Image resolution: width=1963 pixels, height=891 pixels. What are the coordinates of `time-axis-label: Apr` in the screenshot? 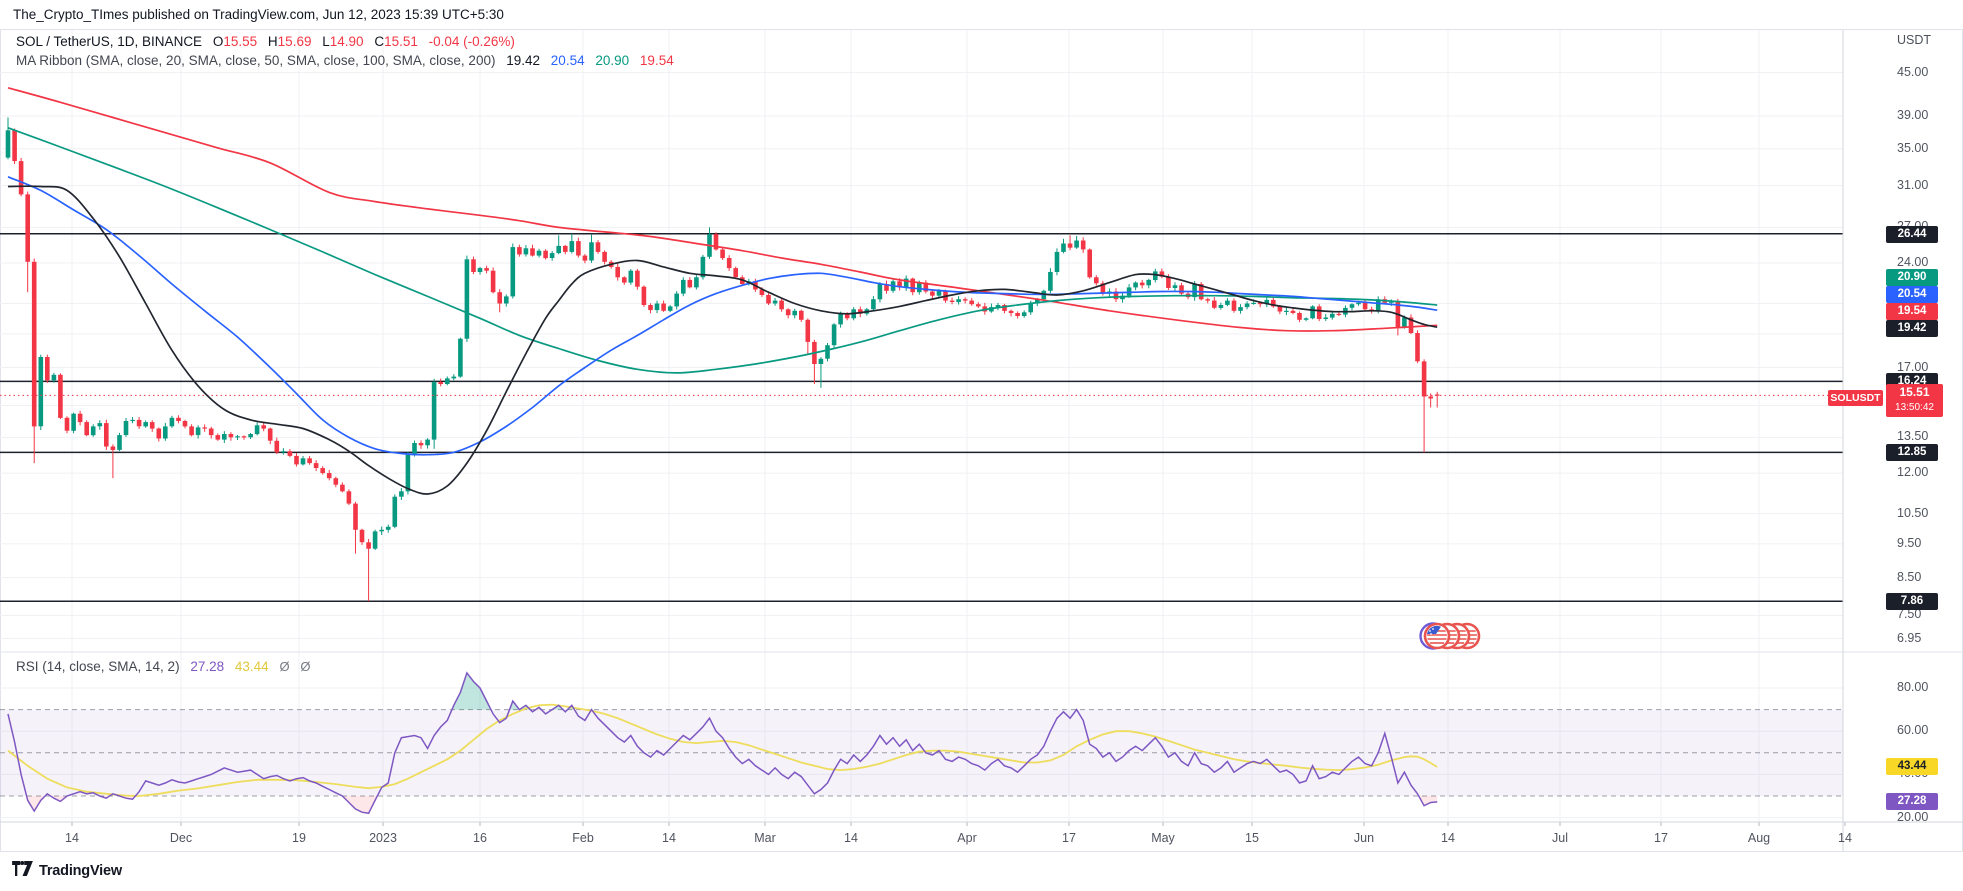 It's located at (967, 838).